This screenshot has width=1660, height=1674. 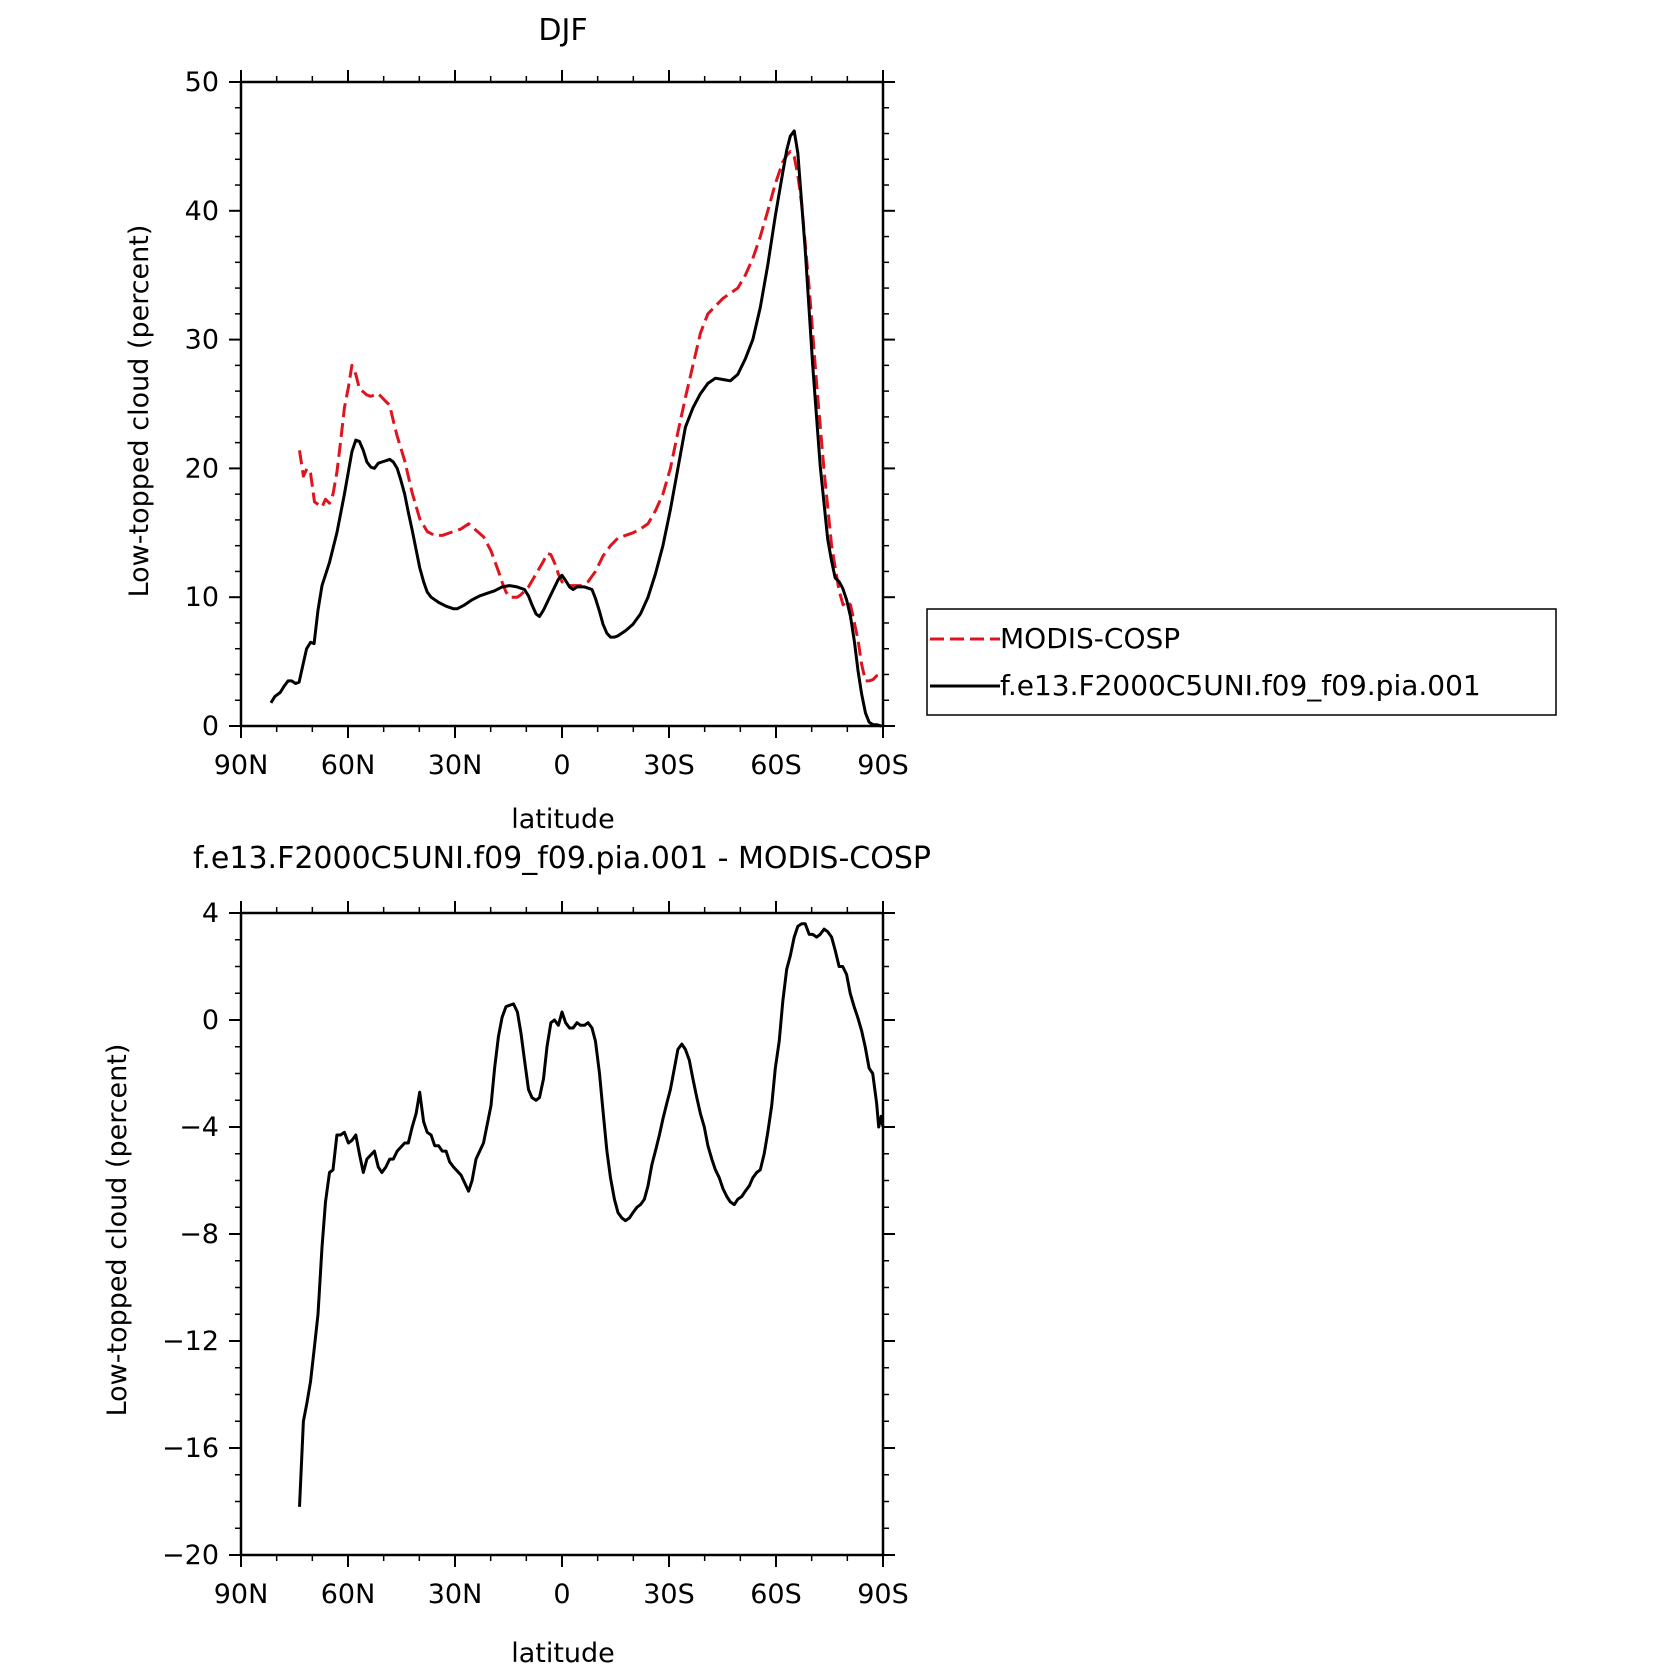 I want to click on y-tick-label-bottom: −8, so click(x=199, y=1234).